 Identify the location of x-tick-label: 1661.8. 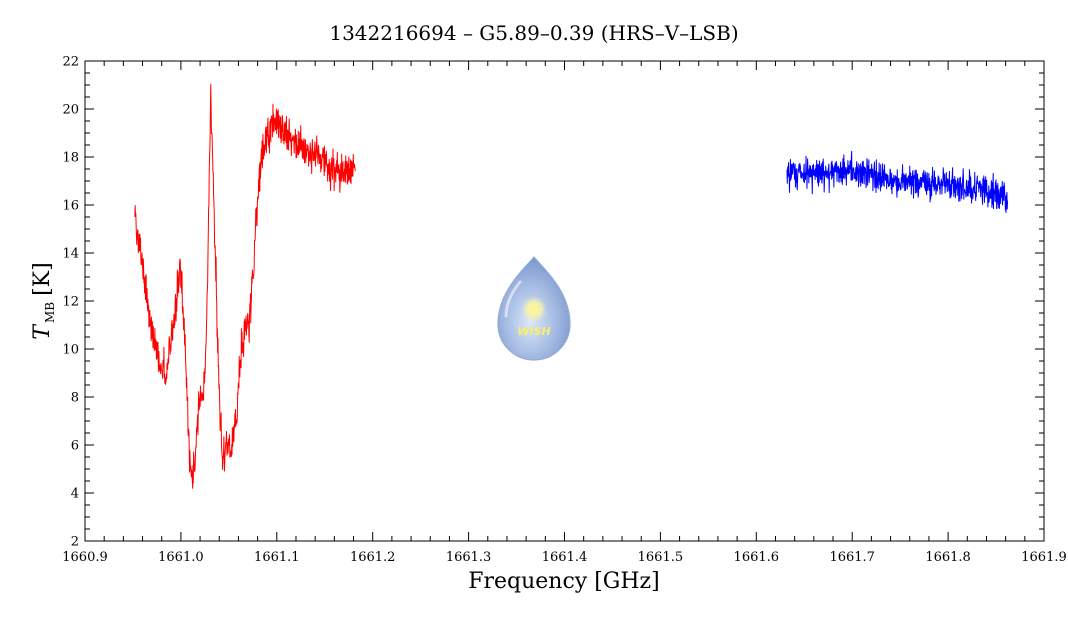
(948, 557).